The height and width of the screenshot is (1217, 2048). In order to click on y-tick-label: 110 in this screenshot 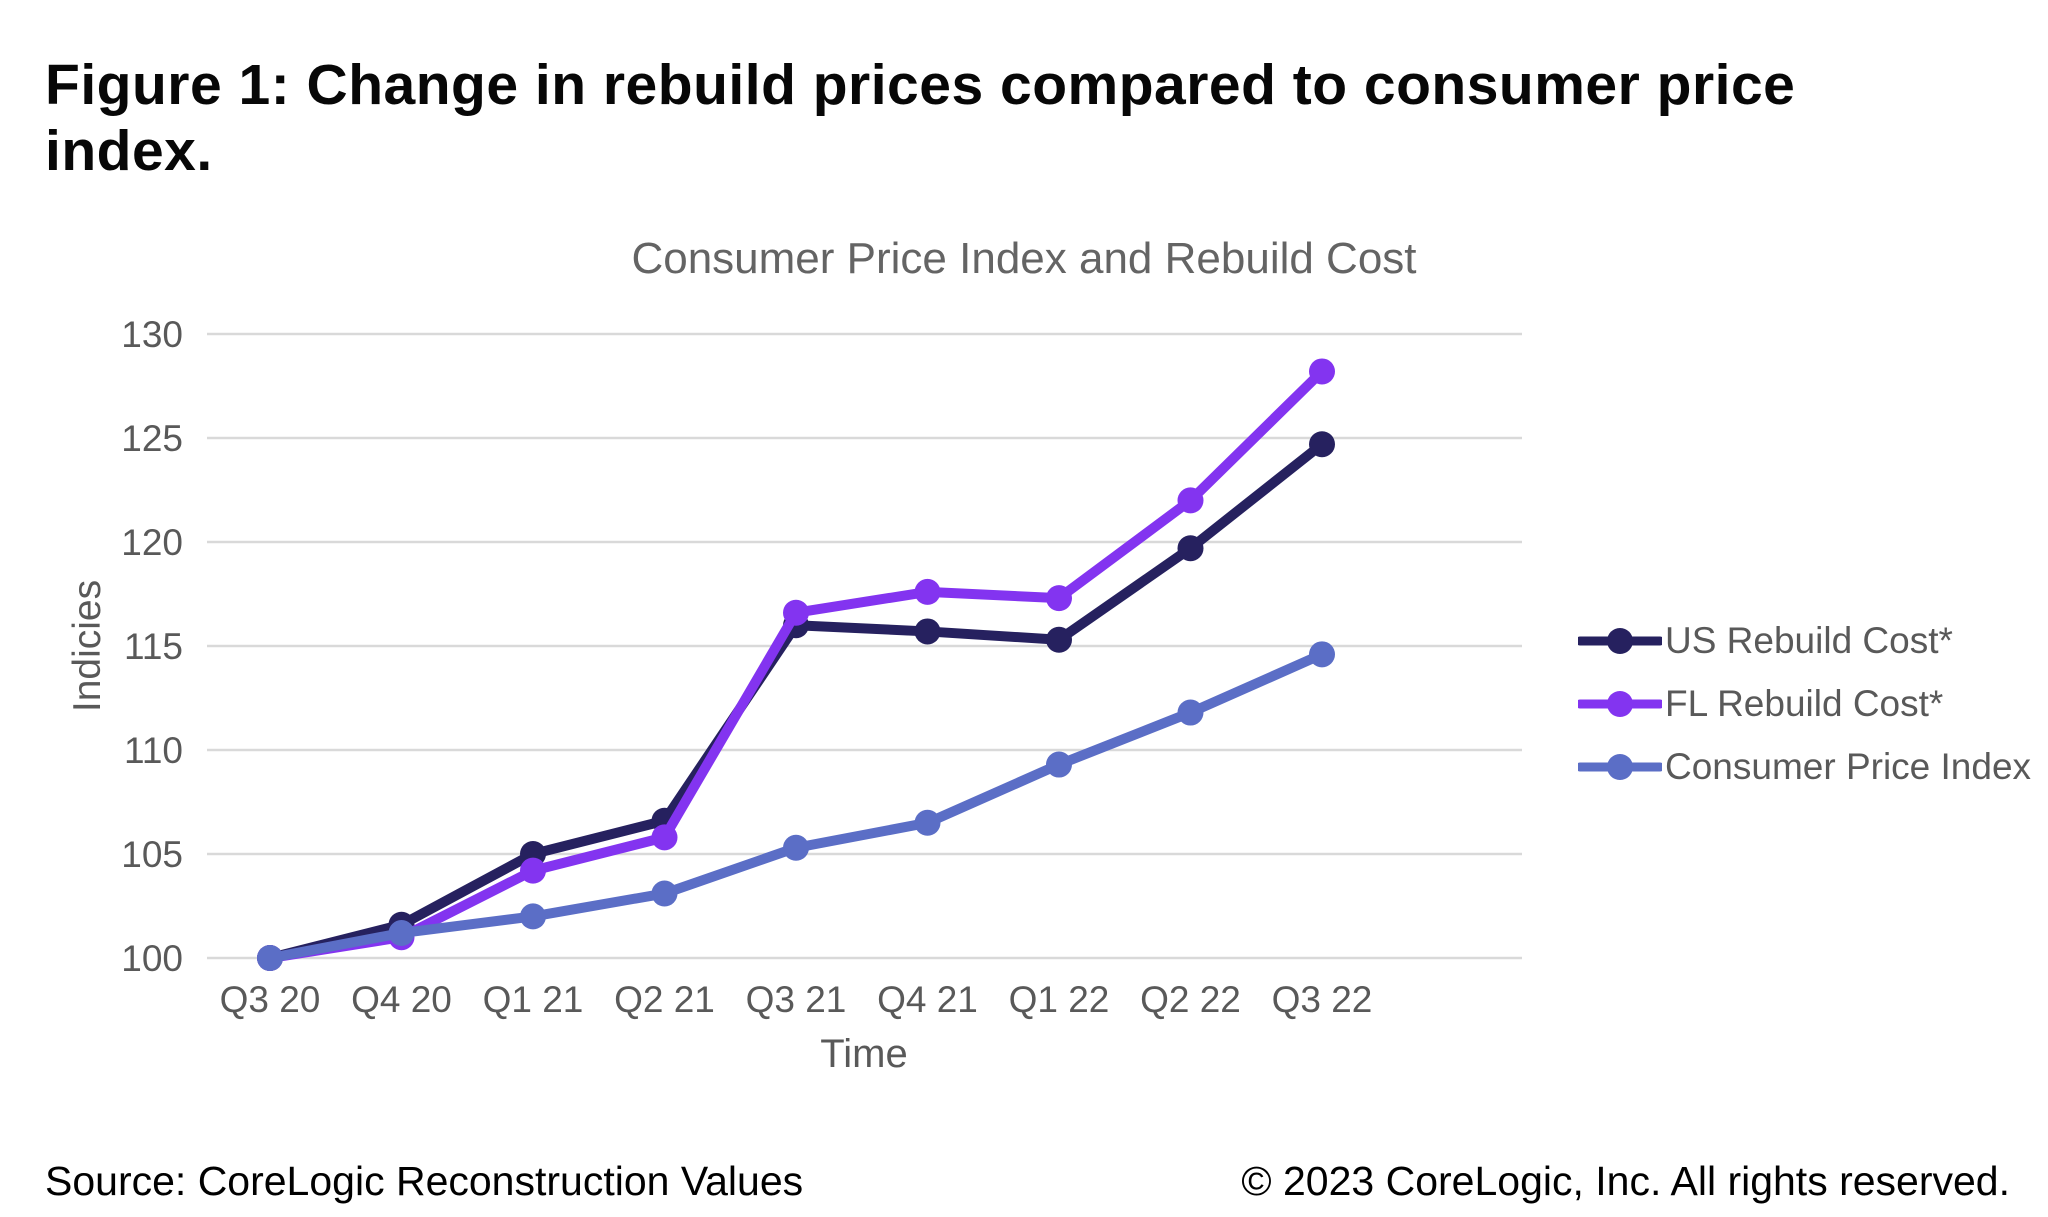, I will do `click(153, 750)`.